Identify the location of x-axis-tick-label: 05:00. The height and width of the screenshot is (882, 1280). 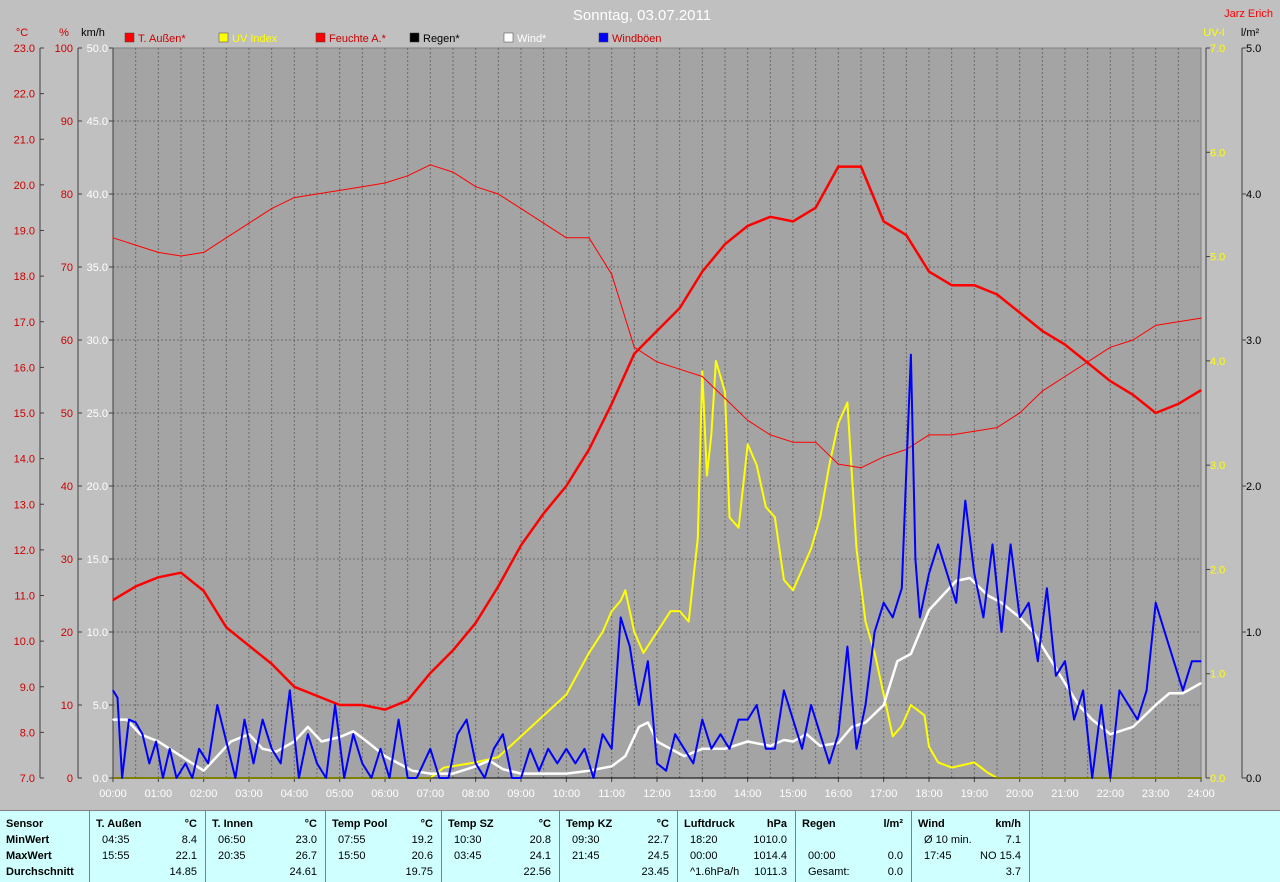
(340, 794).